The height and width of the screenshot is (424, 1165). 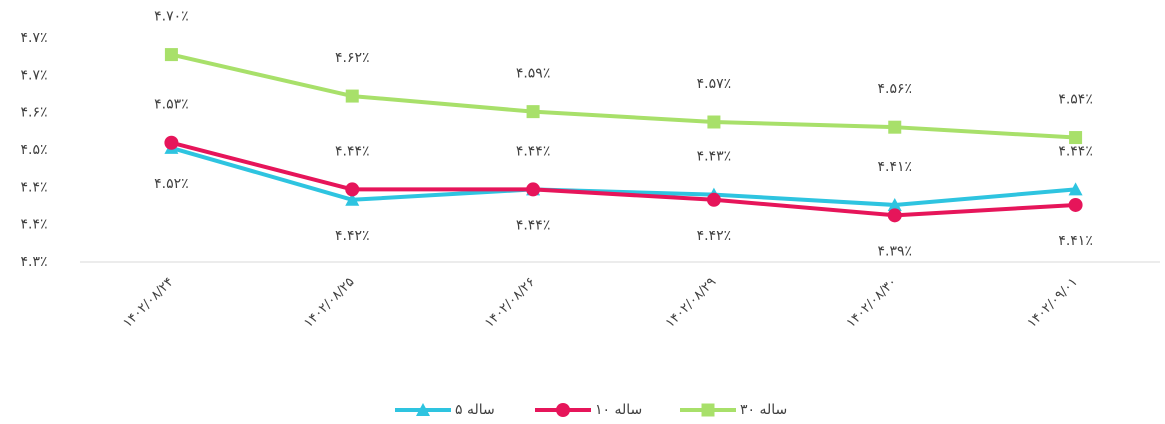 I want to click on data-label: ۴.۵۳٪, so click(x=171, y=105).